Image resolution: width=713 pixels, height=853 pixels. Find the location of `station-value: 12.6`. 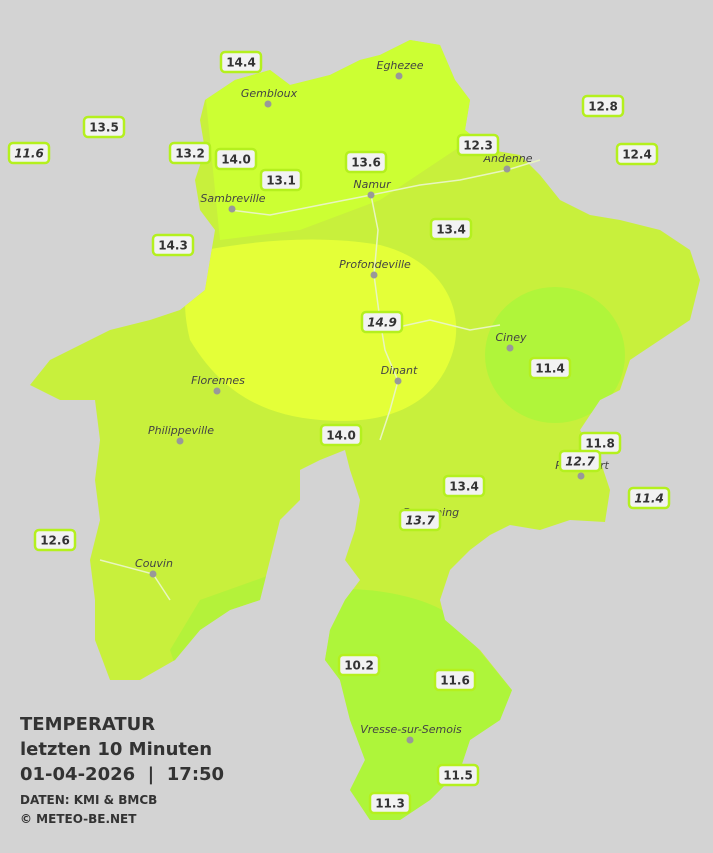

station-value: 12.6 is located at coordinates (55, 541).